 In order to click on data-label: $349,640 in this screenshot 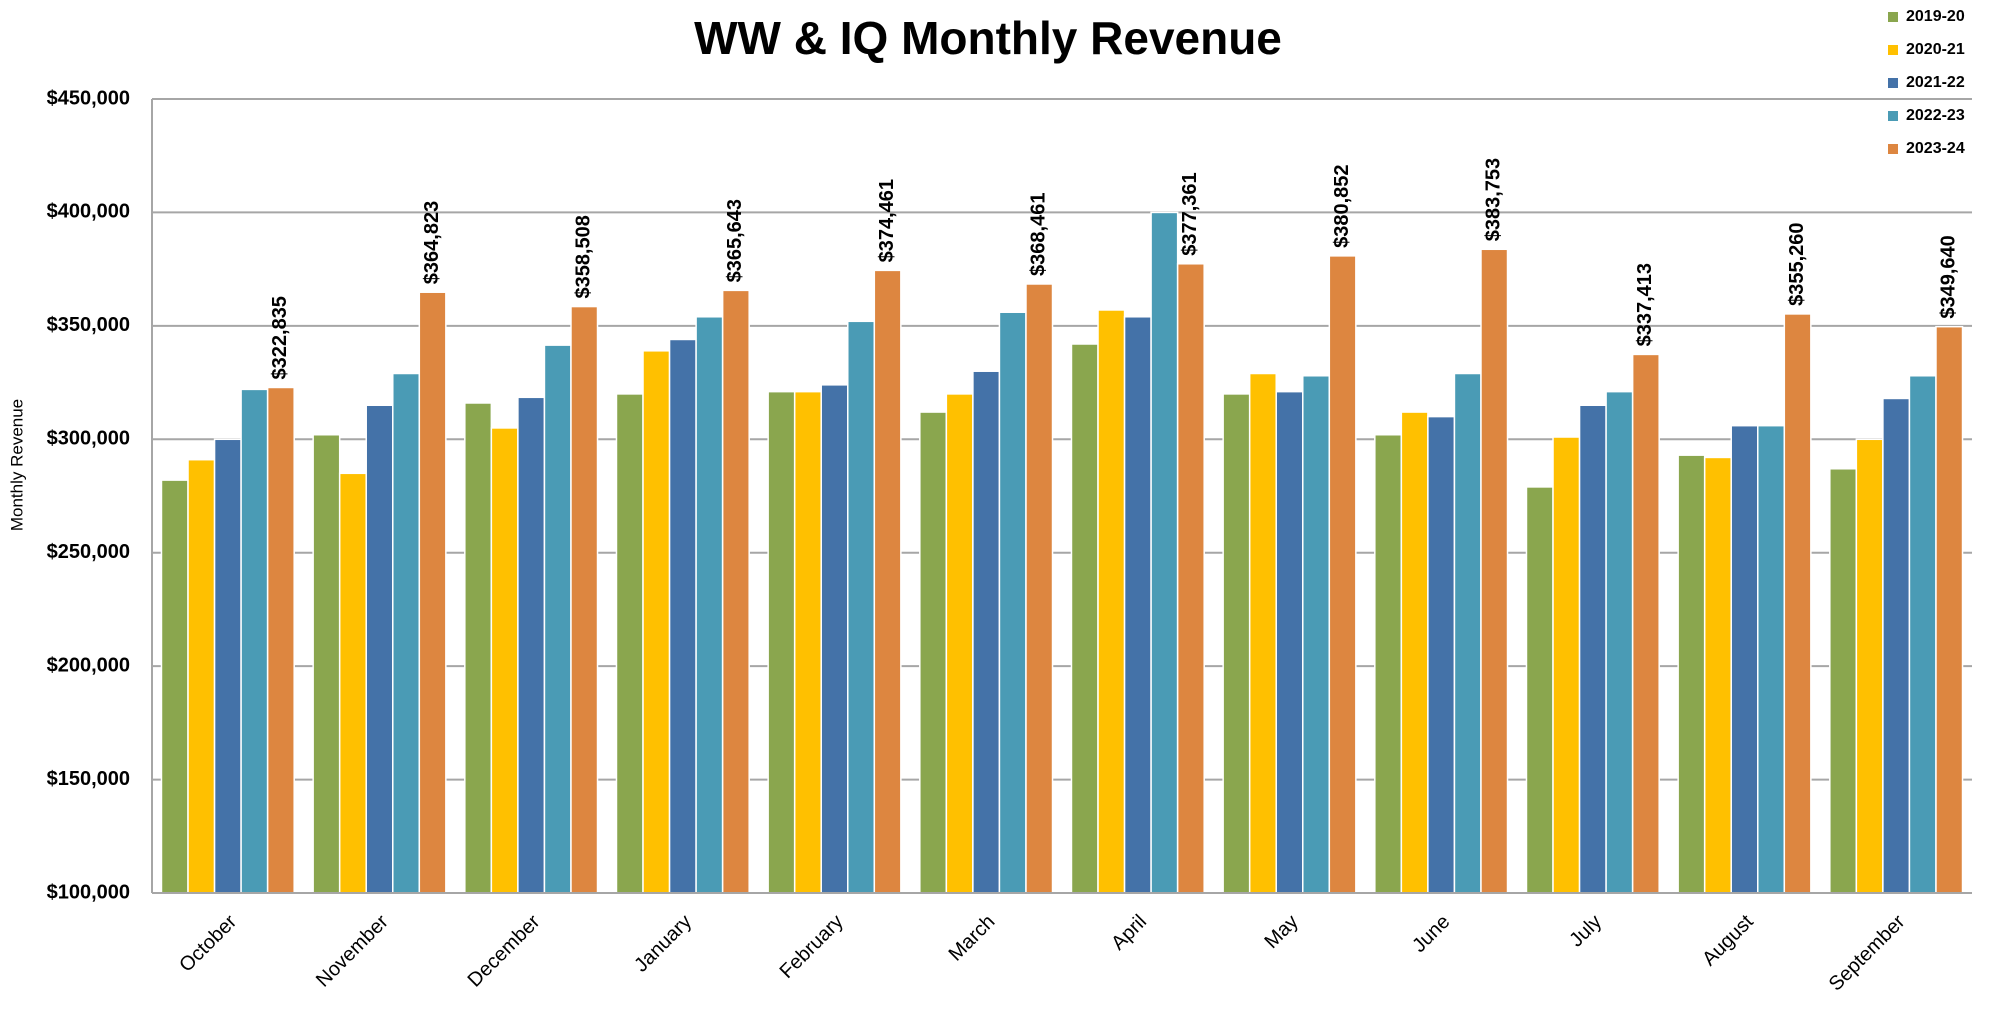, I will do `click(1949, 276)`.